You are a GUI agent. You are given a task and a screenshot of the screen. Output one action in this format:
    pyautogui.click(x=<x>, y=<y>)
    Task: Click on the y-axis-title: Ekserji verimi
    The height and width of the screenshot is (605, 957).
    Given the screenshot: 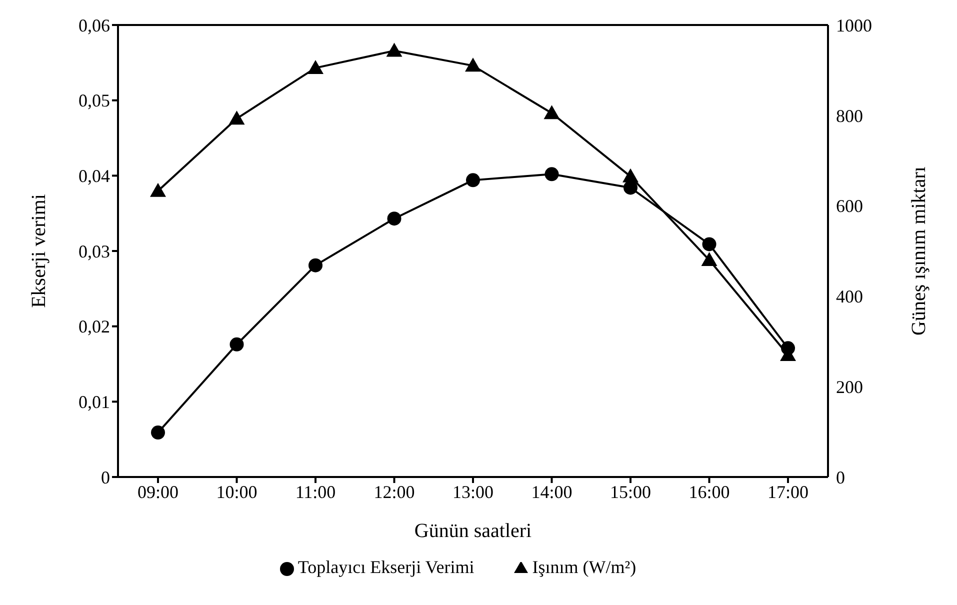 What is the action you would take?
    pyautogui.click(x=39, y=251)
    